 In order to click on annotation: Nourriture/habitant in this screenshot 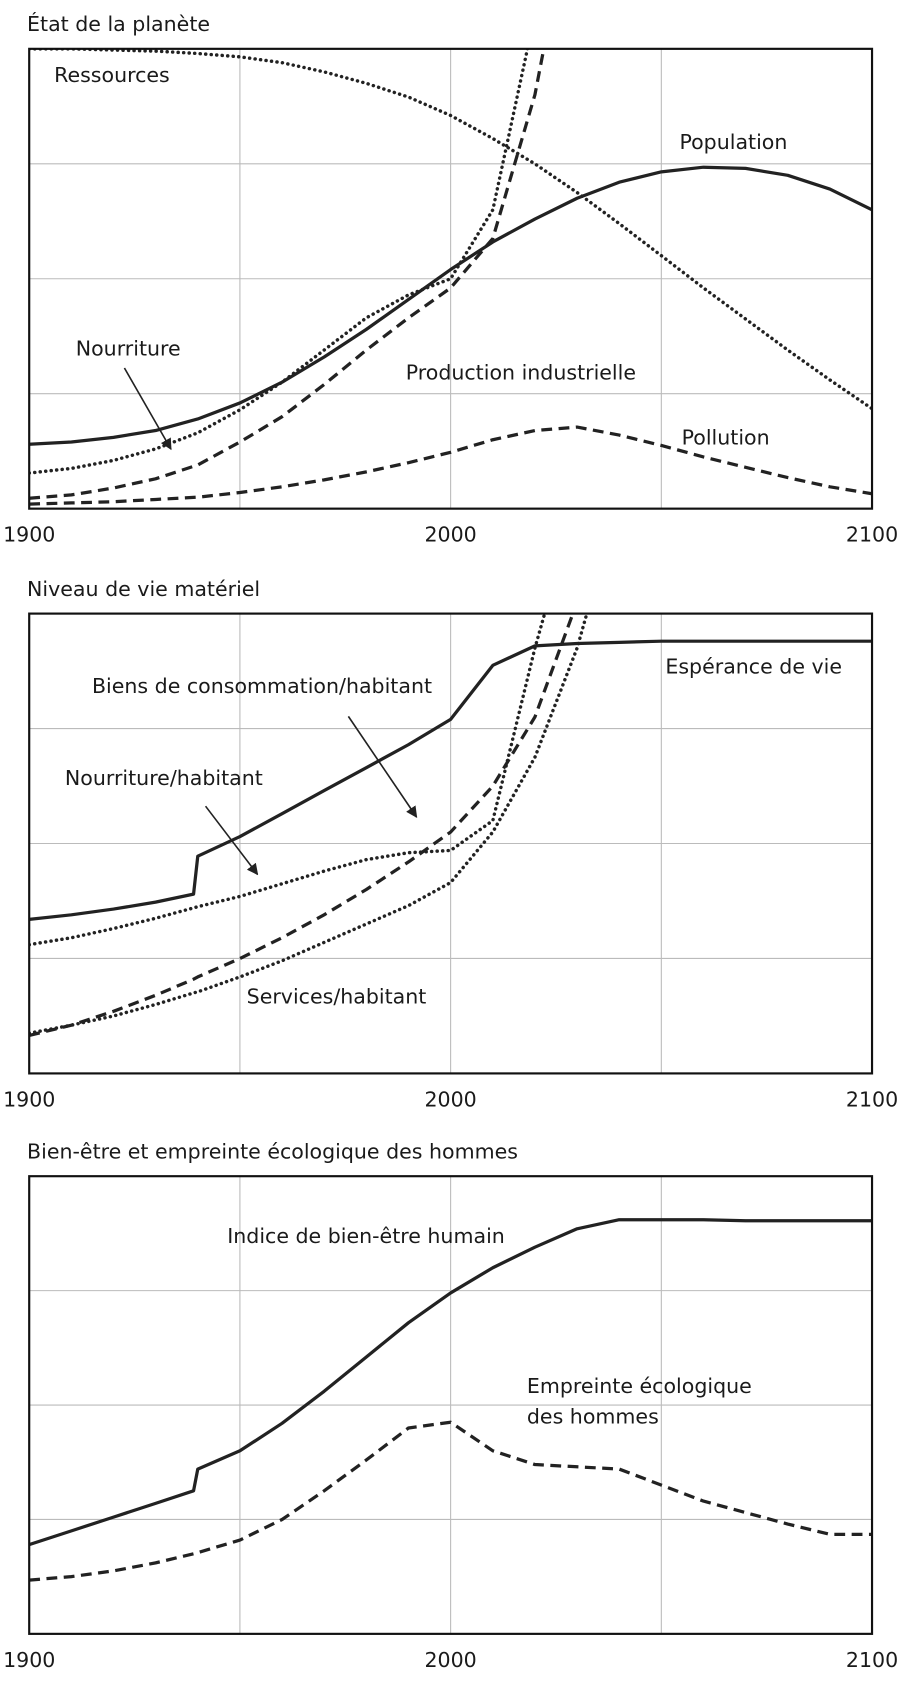, I will do `click(164, 778)`.